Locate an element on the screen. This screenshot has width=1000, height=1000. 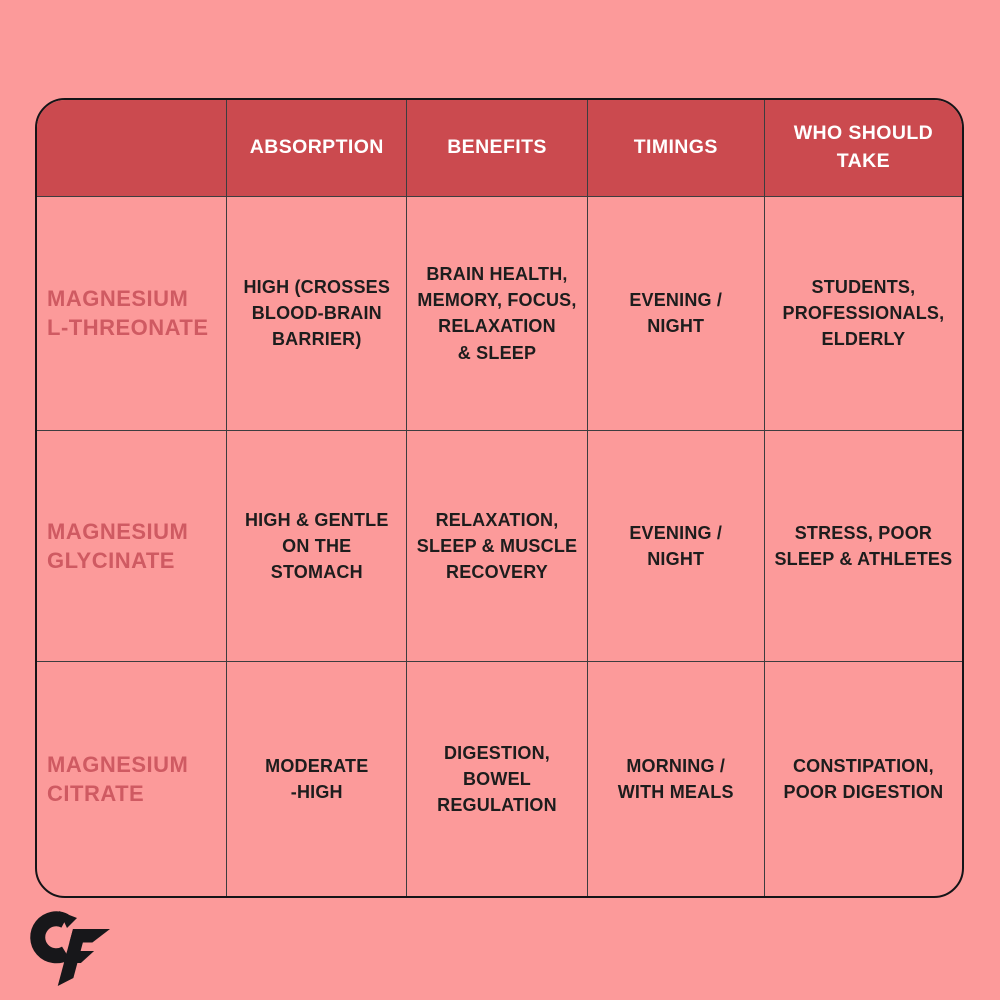
header-cell-absorption: ABSORPTION is located at coordinates (316, 148).